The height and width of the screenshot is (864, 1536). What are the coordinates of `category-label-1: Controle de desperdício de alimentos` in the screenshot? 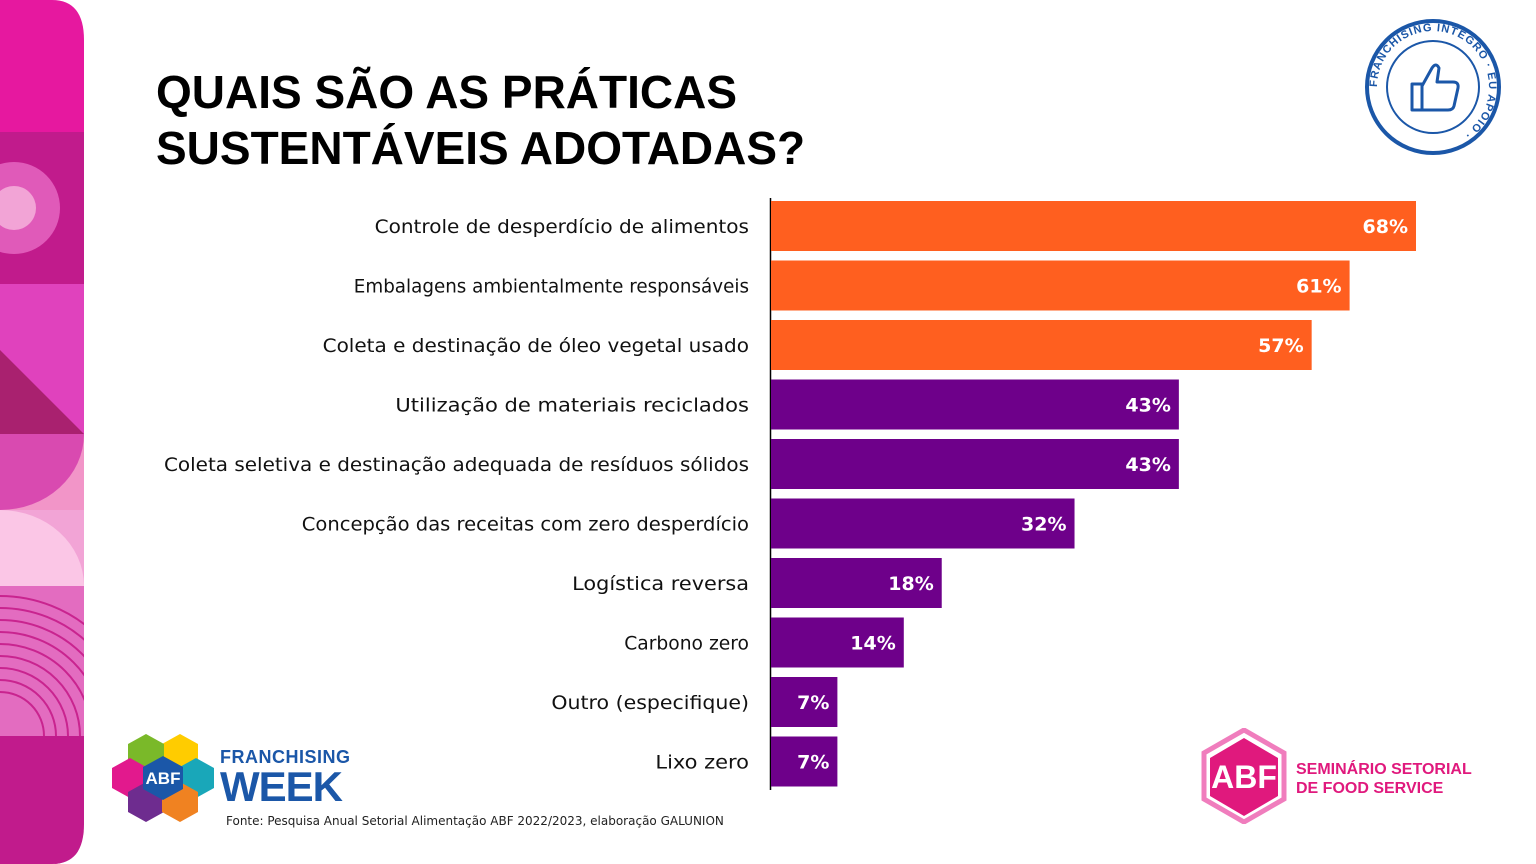 It's located at (562, 227).